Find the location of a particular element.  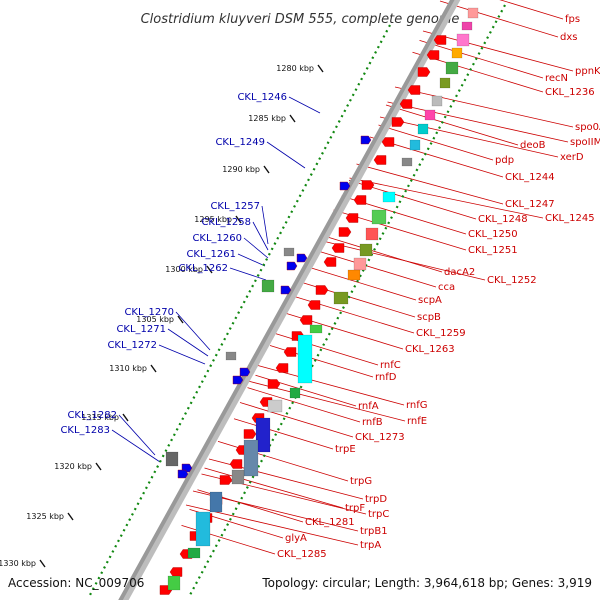

gene-label-CKL_1245: CKL_1245 is located at coordinates (570, 218).